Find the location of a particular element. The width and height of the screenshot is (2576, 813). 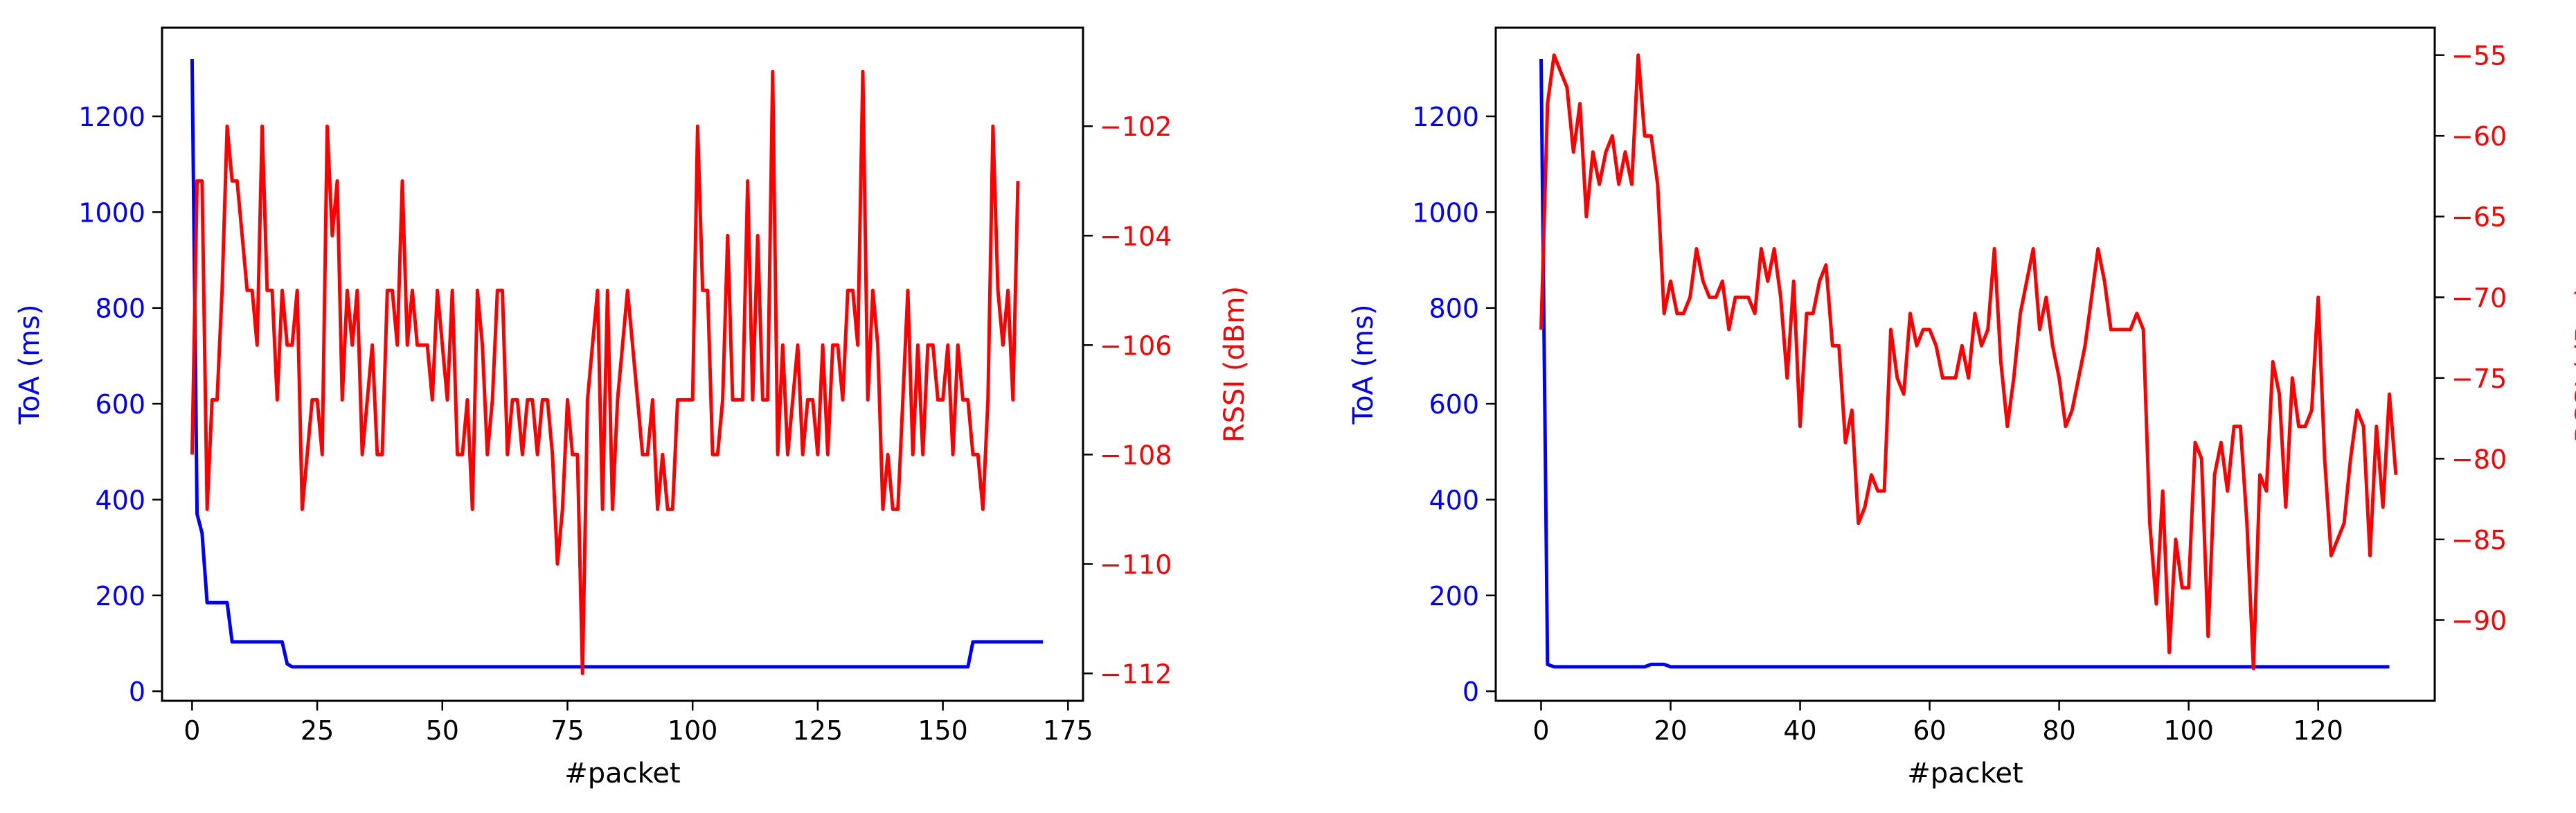

y-right-tick-label: −65 is located at coordinates (2479, 217).